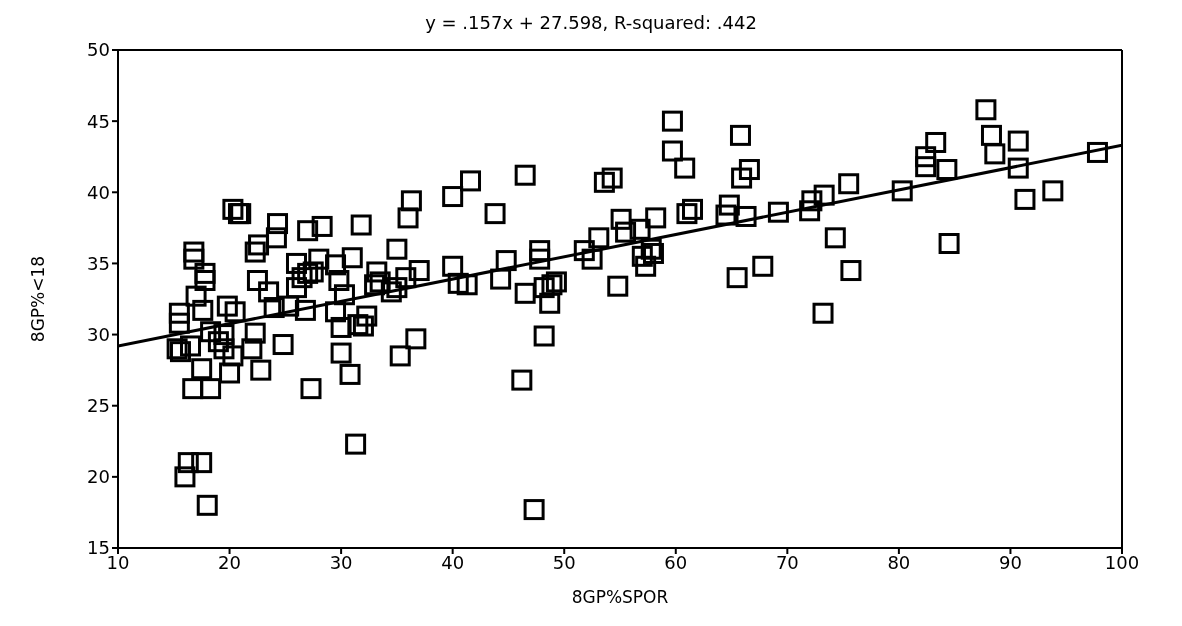 The image size is (1182, 626). What do you see at coordinates (98, 406) in the screenshot?
I see `y-tick-label: 25` at bounding box center [98, 406].